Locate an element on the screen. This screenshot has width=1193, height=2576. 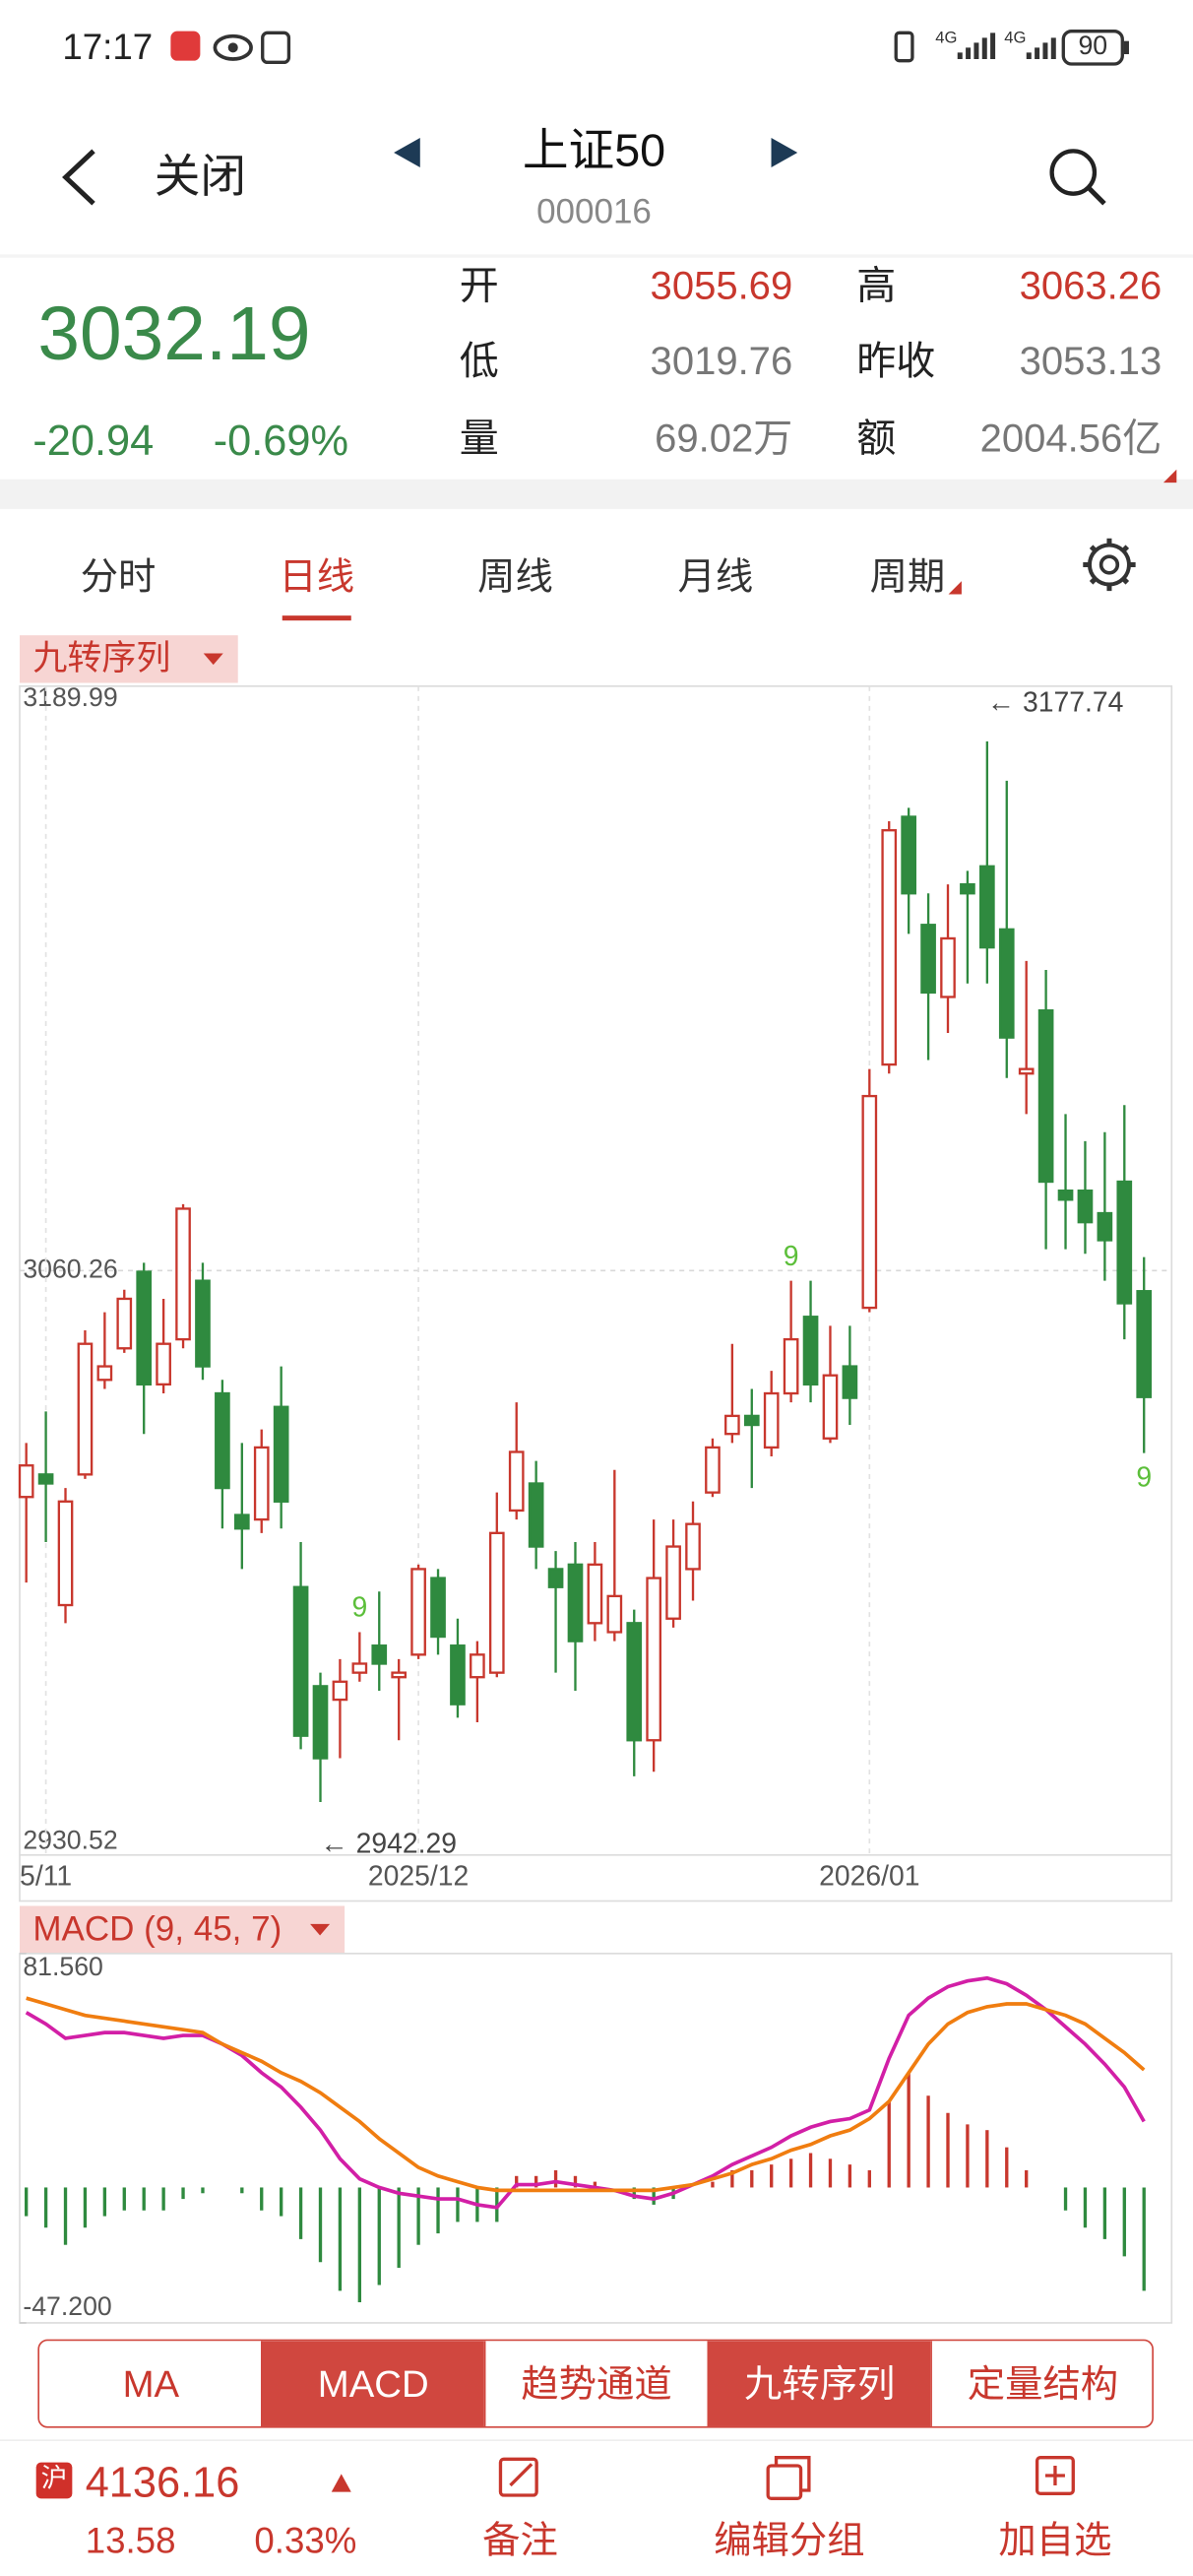
quote-field-value: 3063.26 is located at coordinates (1090, 286).